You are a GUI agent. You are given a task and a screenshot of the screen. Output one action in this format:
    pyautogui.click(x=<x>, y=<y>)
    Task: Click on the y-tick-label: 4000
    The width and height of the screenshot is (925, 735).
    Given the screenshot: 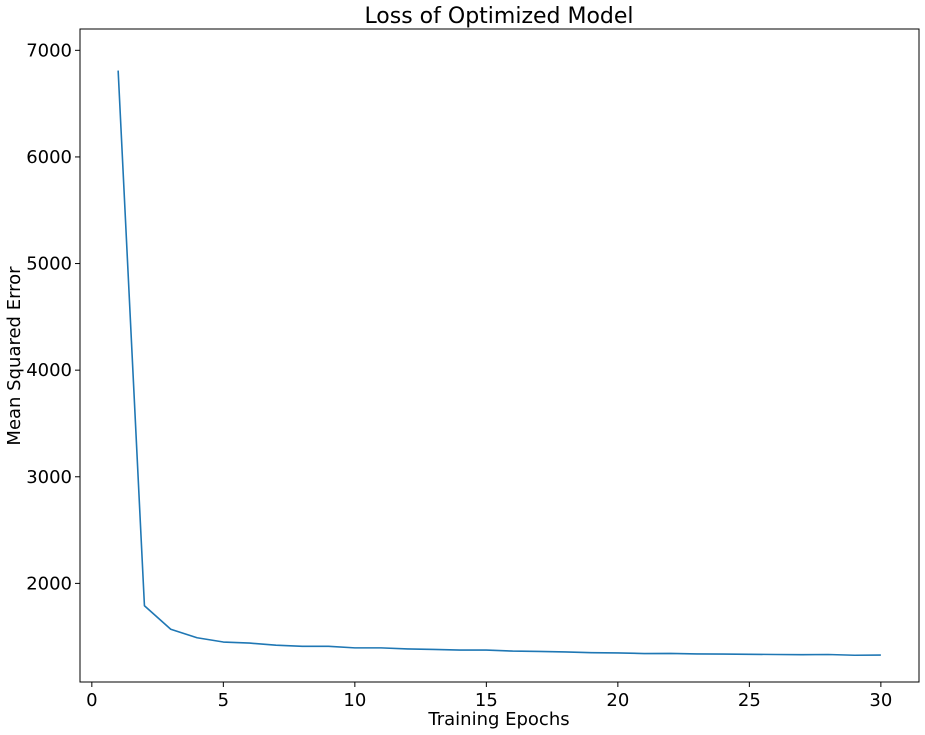 What is the action you would take?
    pyautogui.click(x=49, y=370)
    